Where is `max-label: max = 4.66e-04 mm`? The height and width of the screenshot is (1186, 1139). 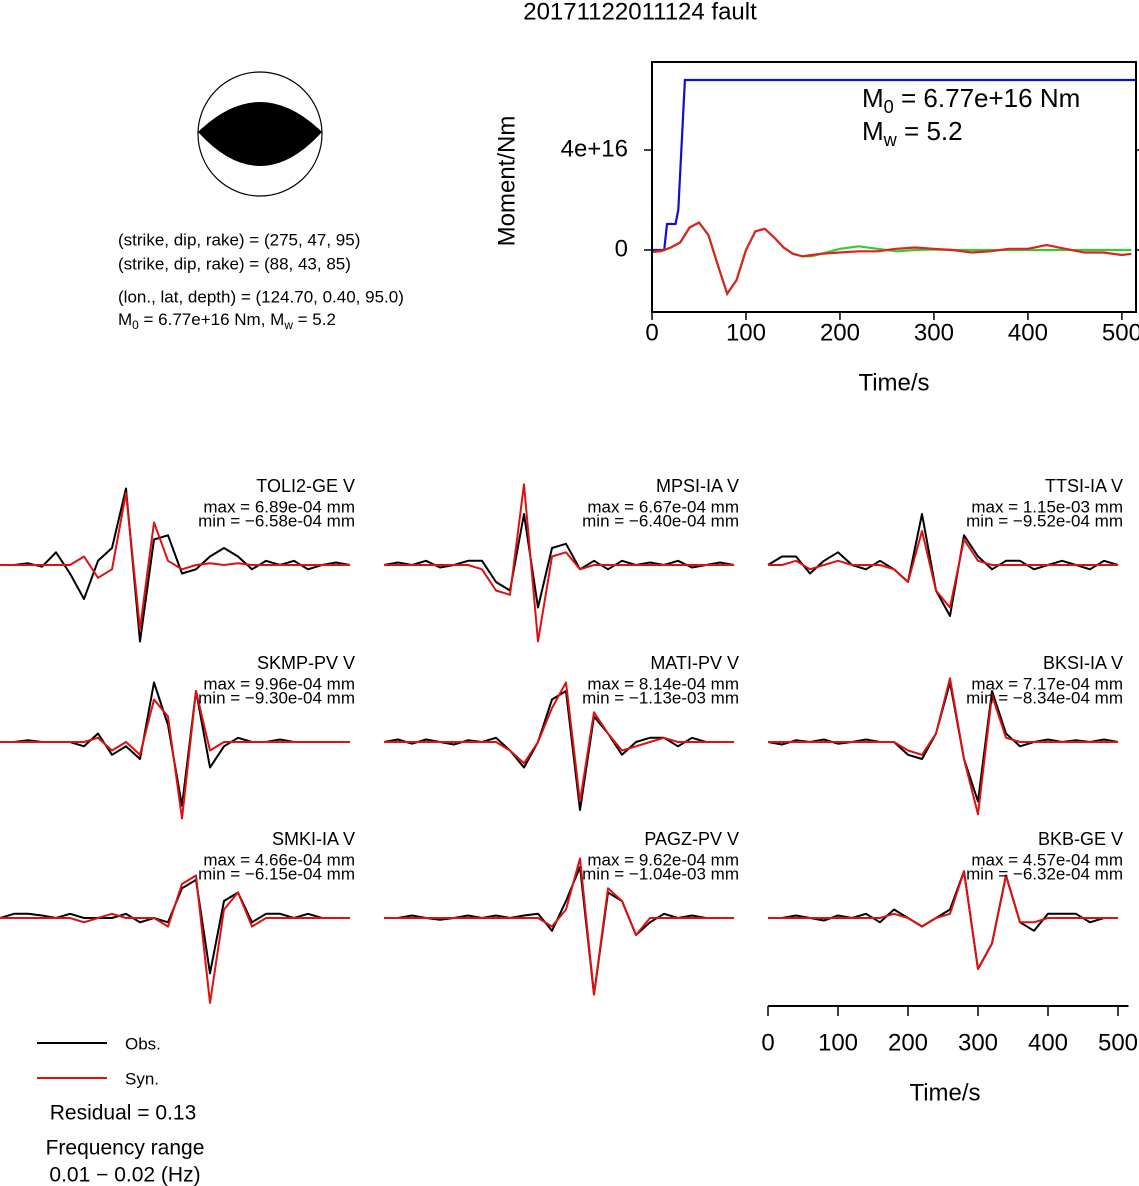
max-label: max = 4.66e-04 mm is located at coordinates (279, 859).